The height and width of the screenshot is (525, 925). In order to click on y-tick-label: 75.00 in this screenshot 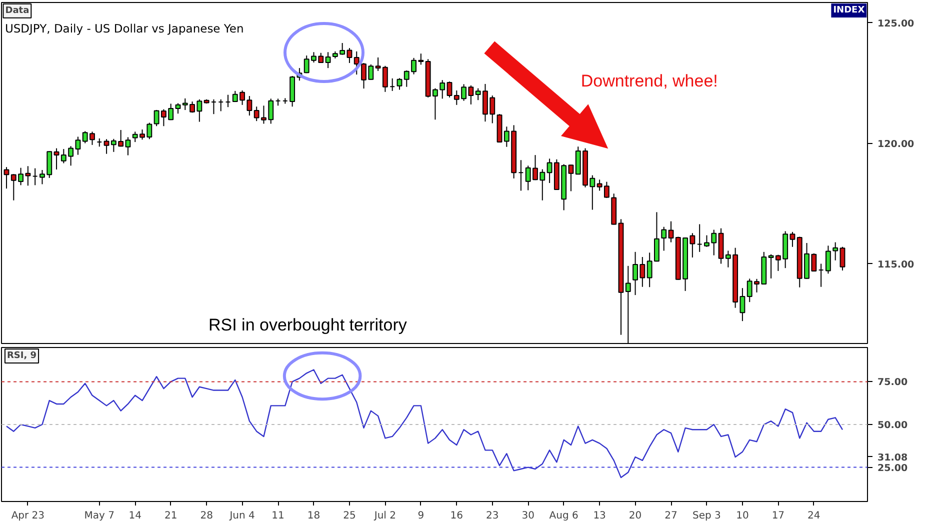, I will do `click(893, 382)`.